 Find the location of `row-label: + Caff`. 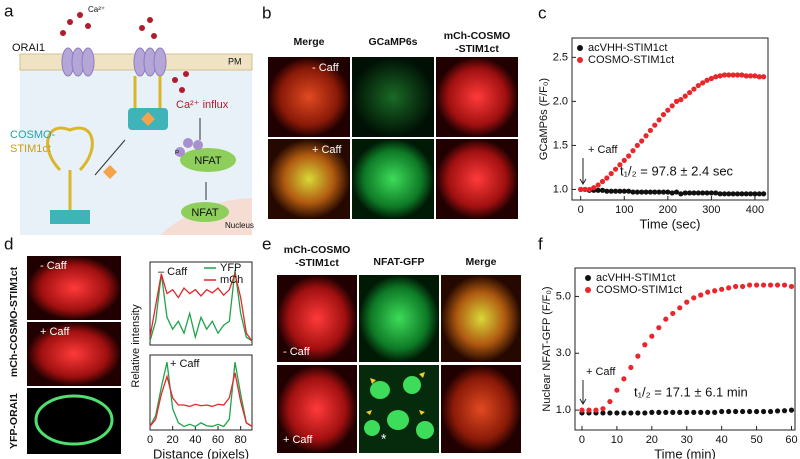

row-label: + Caff is located at coordinates (298, 440).